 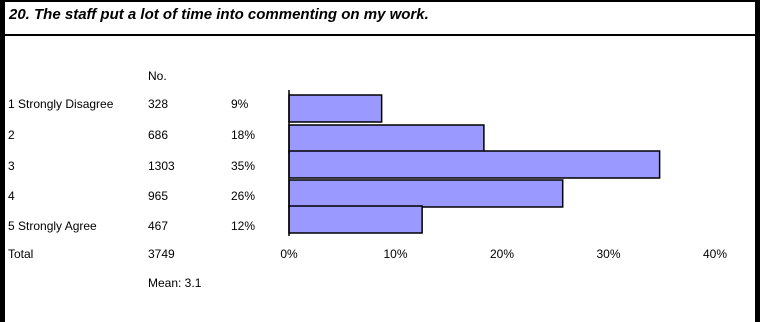 What do you see at coordinates (175, 283) in the screenshot?
I see `mean-value: Mean: 3.1` at bounding box center [175, 283].